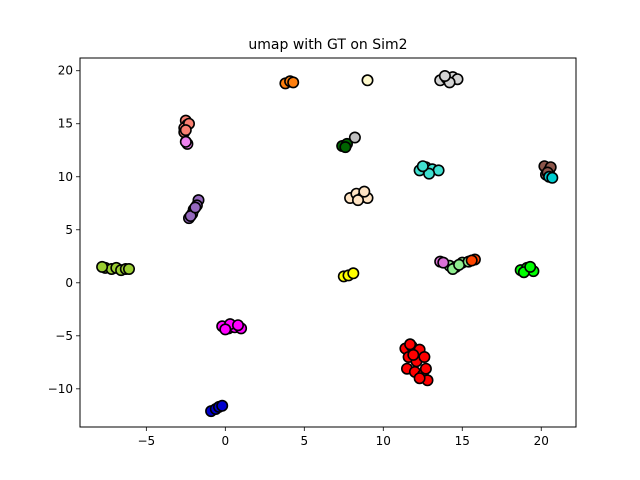 This screenshot has height=480, width=640. I want to click on x-tick-label: 0, so click(226, 441).